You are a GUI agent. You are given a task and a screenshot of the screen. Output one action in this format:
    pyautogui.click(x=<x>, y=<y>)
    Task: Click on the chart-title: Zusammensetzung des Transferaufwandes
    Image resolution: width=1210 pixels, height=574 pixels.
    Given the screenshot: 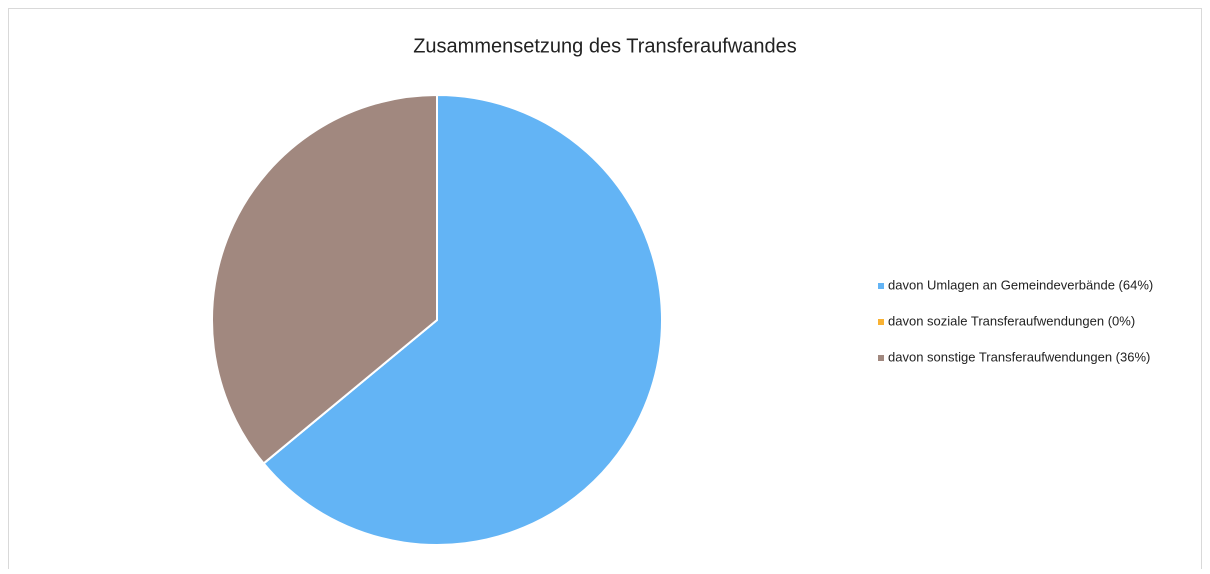 What is the action you would take?
    pyautogui.click(x=605, y=46)
    